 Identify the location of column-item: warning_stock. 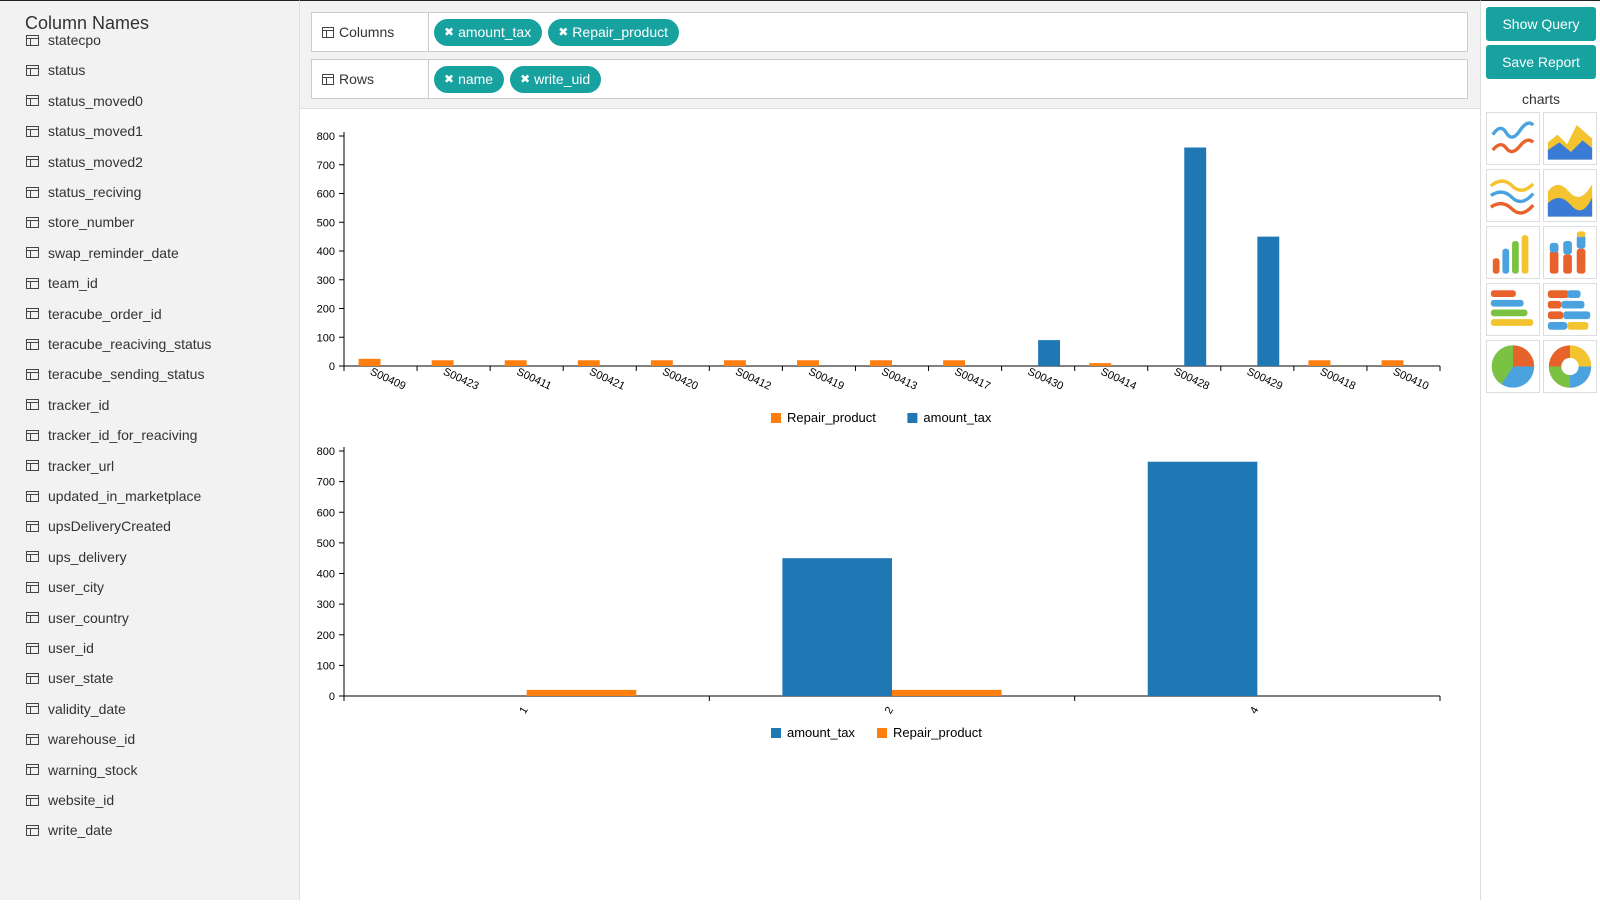
(82, 770).